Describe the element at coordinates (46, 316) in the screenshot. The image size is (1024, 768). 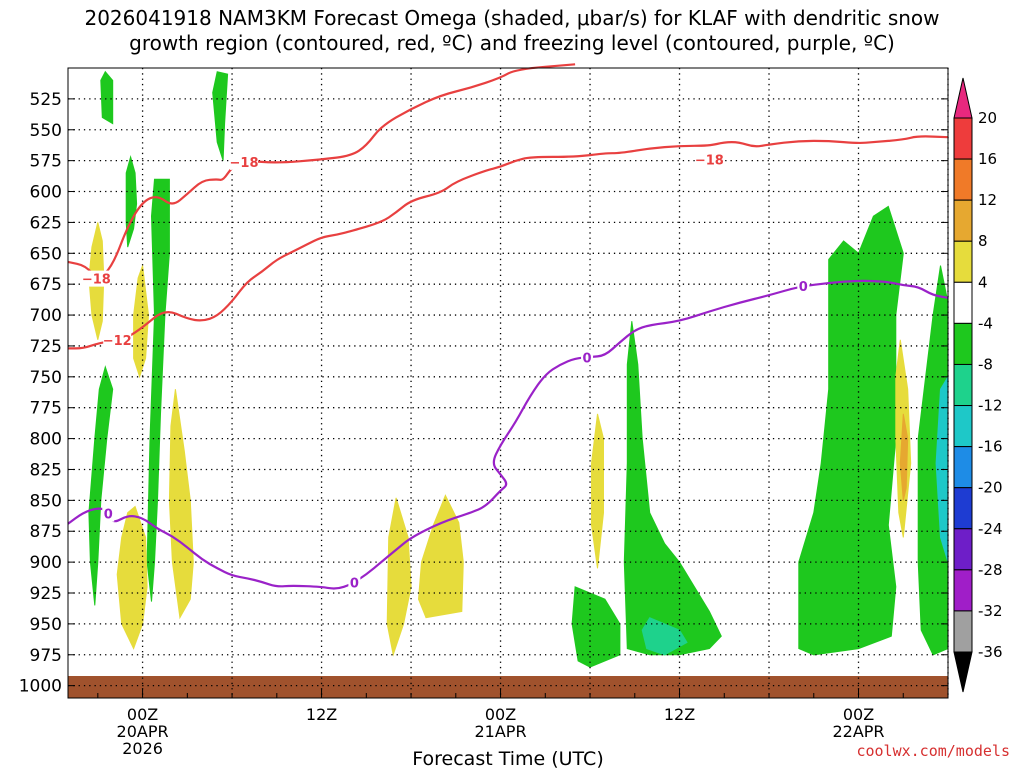
I see `y-tick-label-7: 700` at that location.